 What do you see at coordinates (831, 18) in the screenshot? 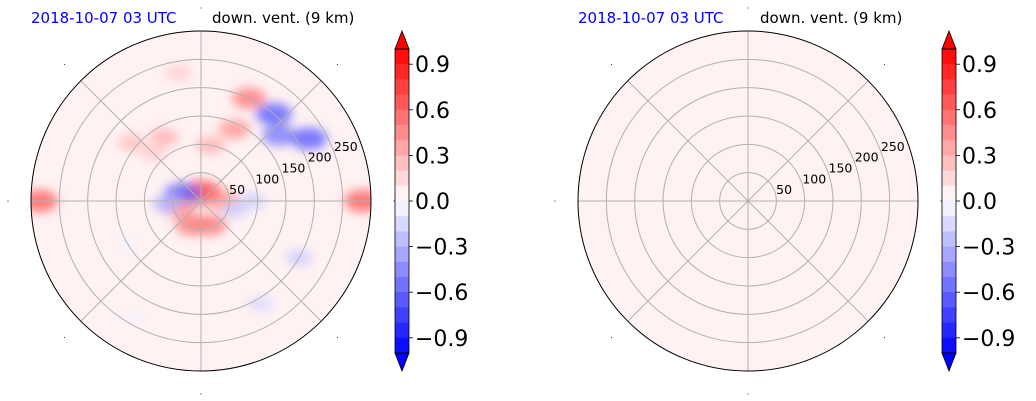
I see `right-title-field: down. vent. (9 km)` at bounding box center [831, 18].